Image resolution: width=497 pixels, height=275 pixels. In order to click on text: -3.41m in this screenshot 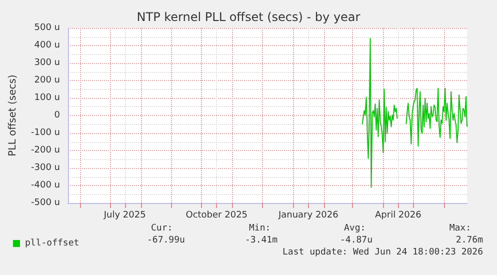, I will do `click(261, 241)`.